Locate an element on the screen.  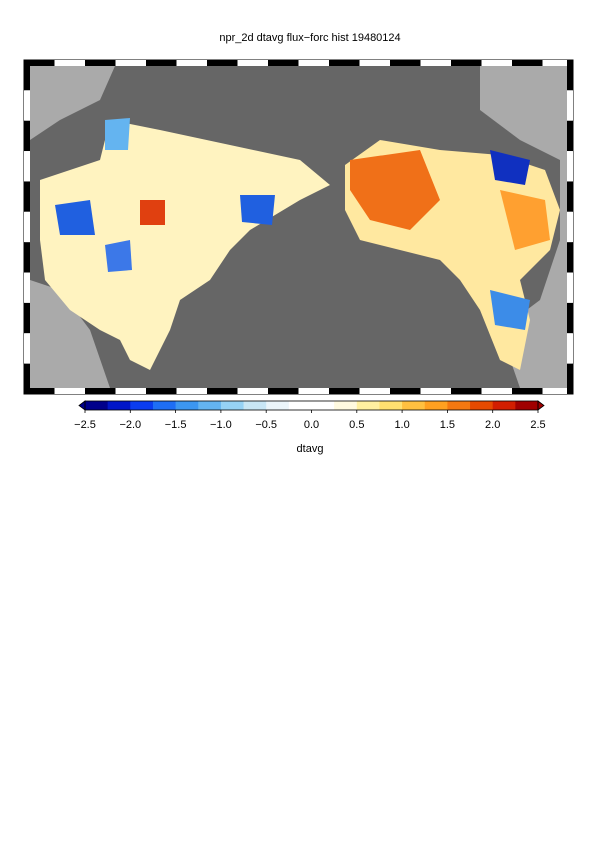
colorbar-tick-label: 0.0 is located at coordinates (311, 425).